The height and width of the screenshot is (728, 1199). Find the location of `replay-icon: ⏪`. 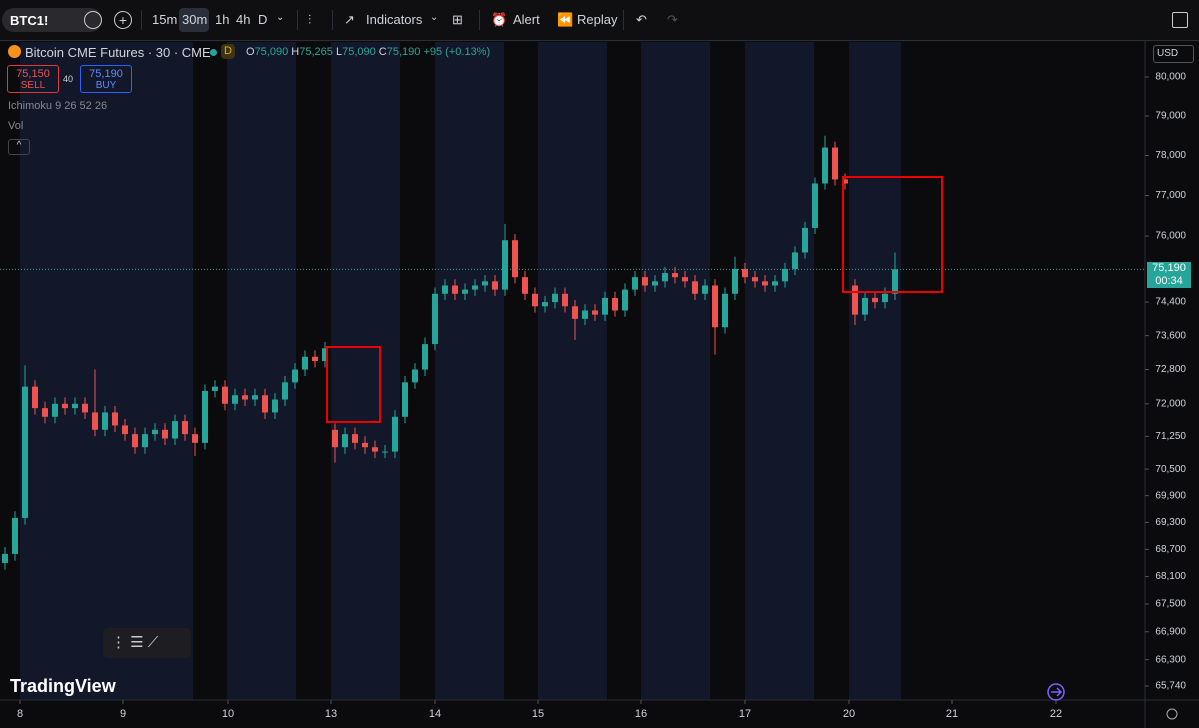

replay-icon: ⏪ is located at coordinates (565, 19).